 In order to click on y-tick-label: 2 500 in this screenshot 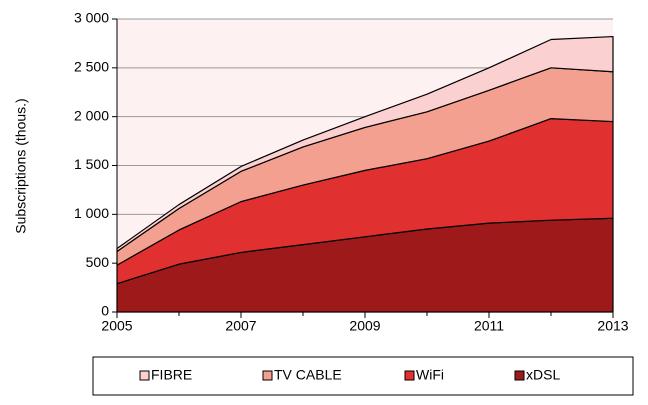, I will do `click(91, 67)`.